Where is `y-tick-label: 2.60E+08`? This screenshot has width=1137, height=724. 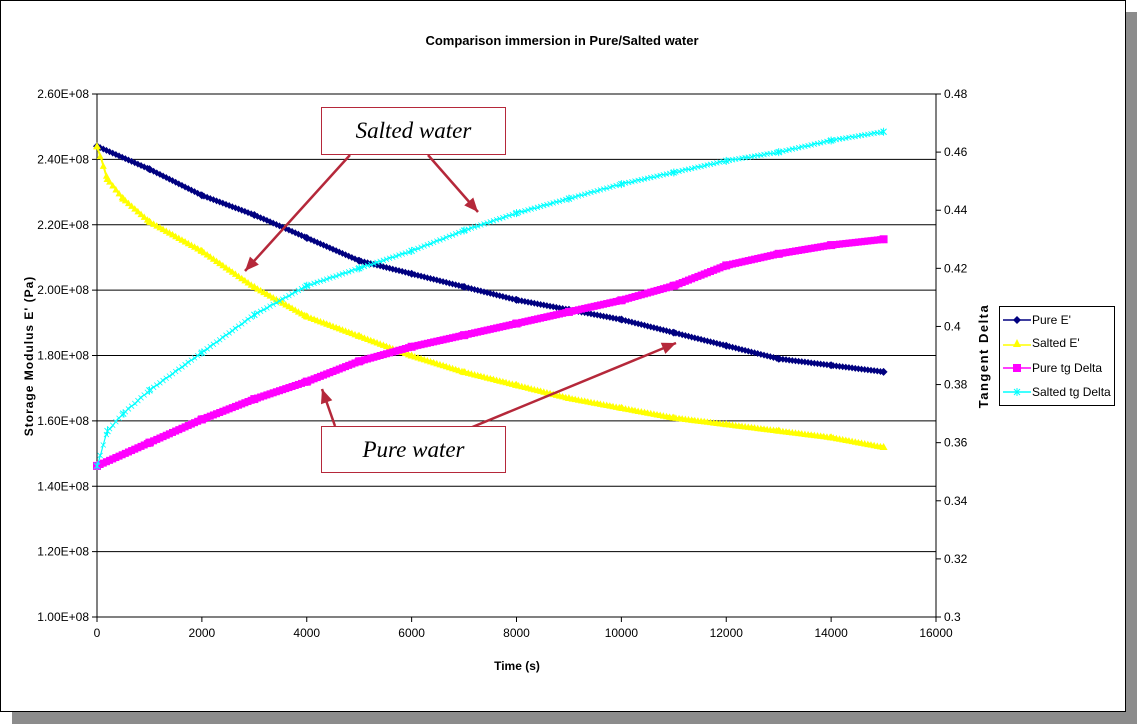 y-tick-label: 2.60E+08 is located at coordinates (63, 94).